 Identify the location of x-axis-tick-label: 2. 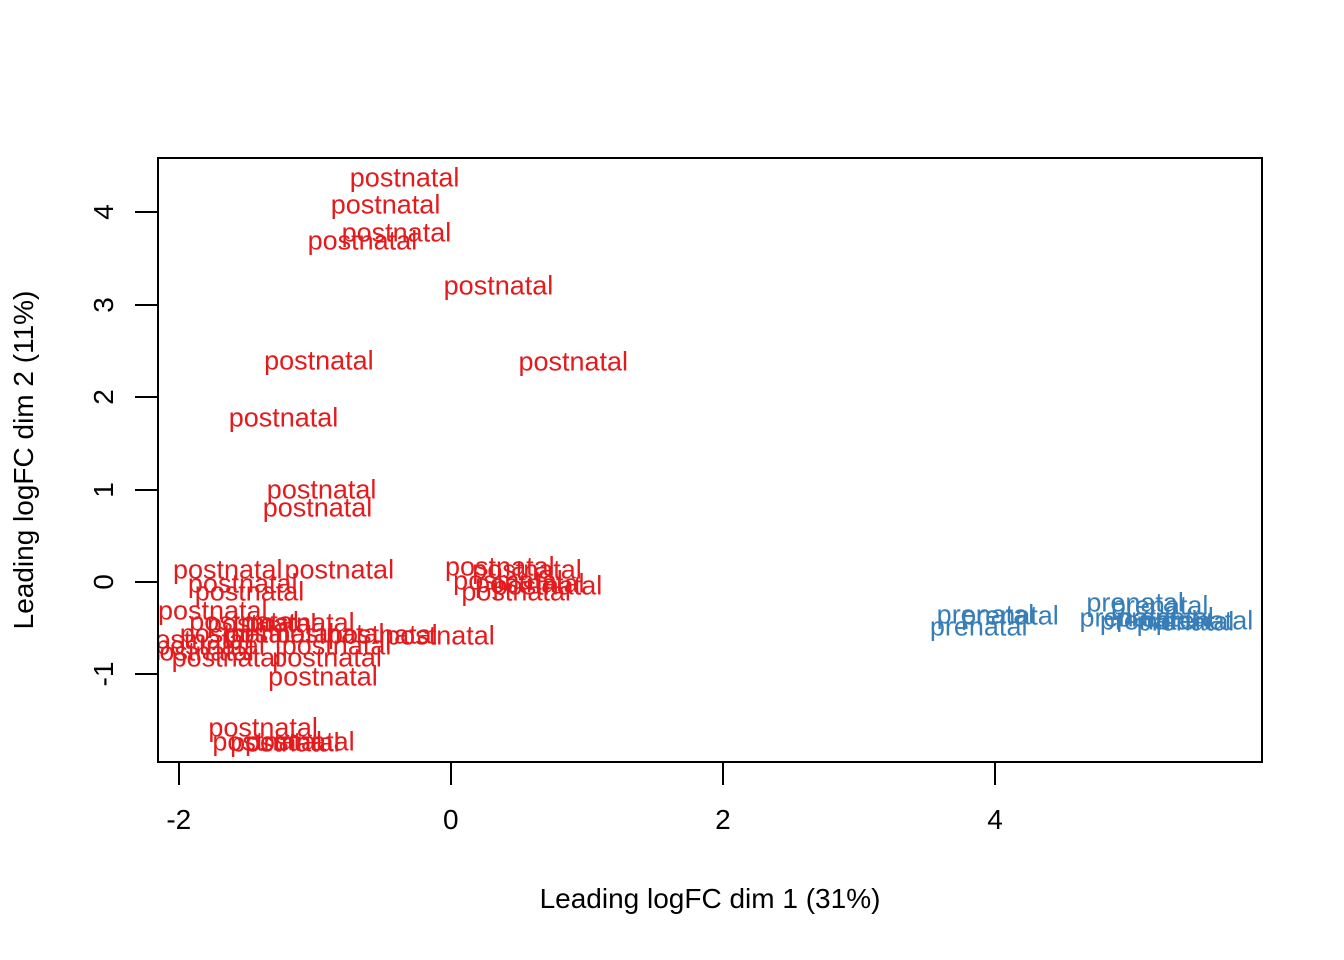
(723, 819).